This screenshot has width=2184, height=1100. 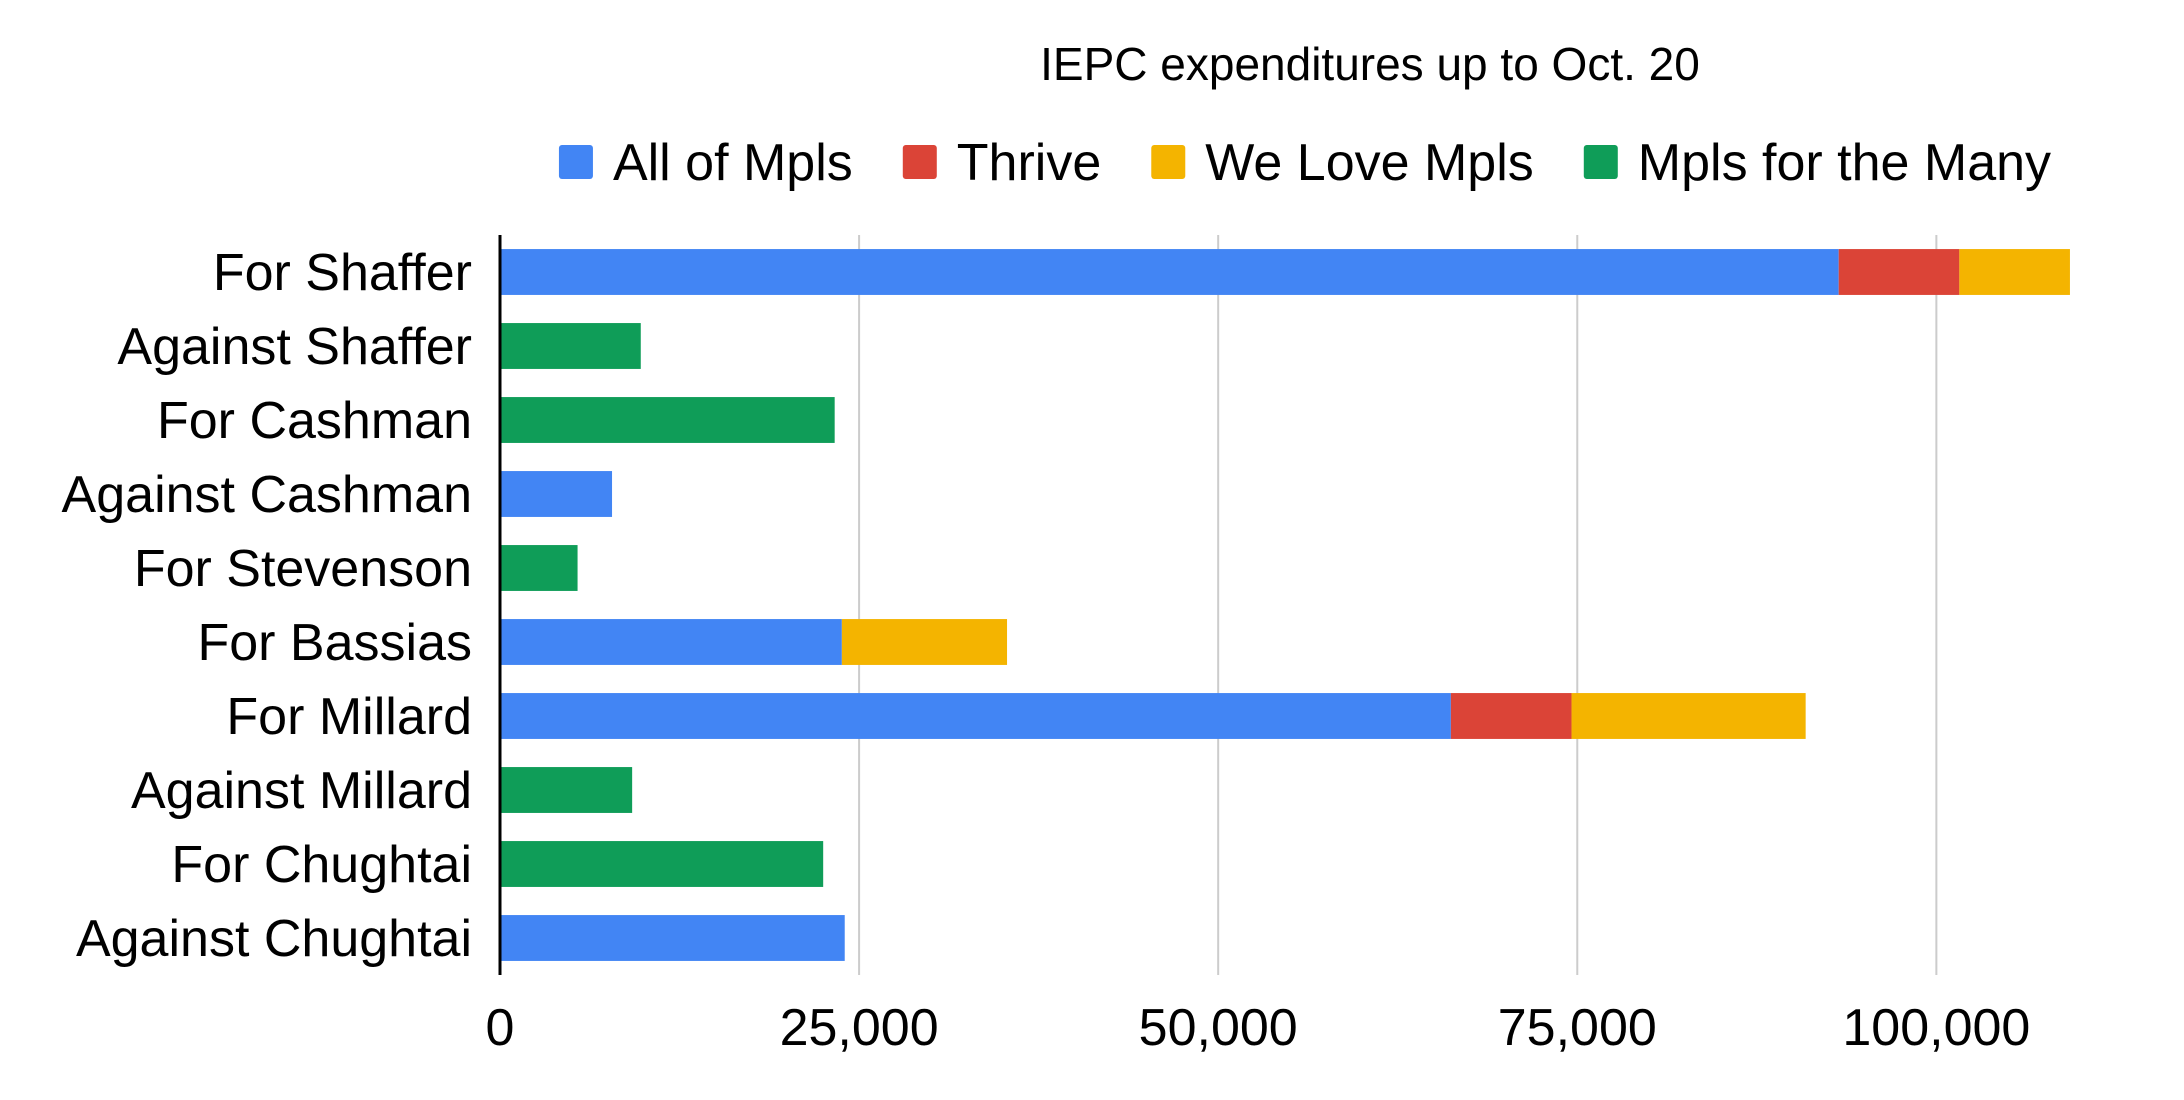 I want to click on legend-label-thrive: Thrive, so click(x=1029, y=163).